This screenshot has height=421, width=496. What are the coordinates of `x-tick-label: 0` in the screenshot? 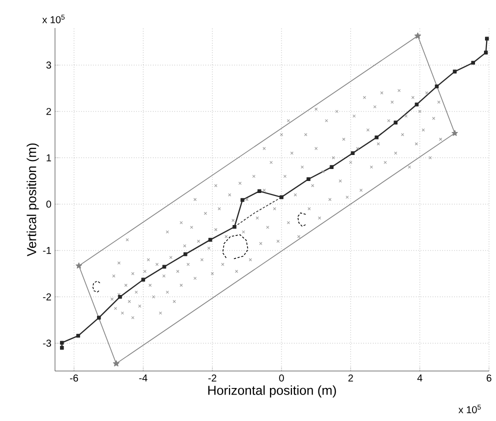 It's located at (281, 378).